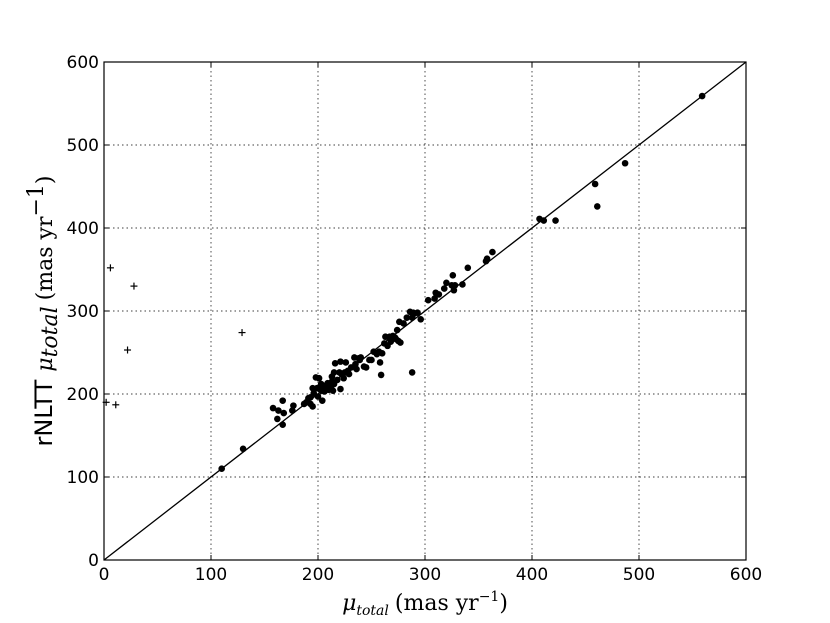 The image size is (830, 623). What do you see at coordinates (425, 575) in the screenshot?
I see `x-tick-label: 300` at bounding box center [425, 575].